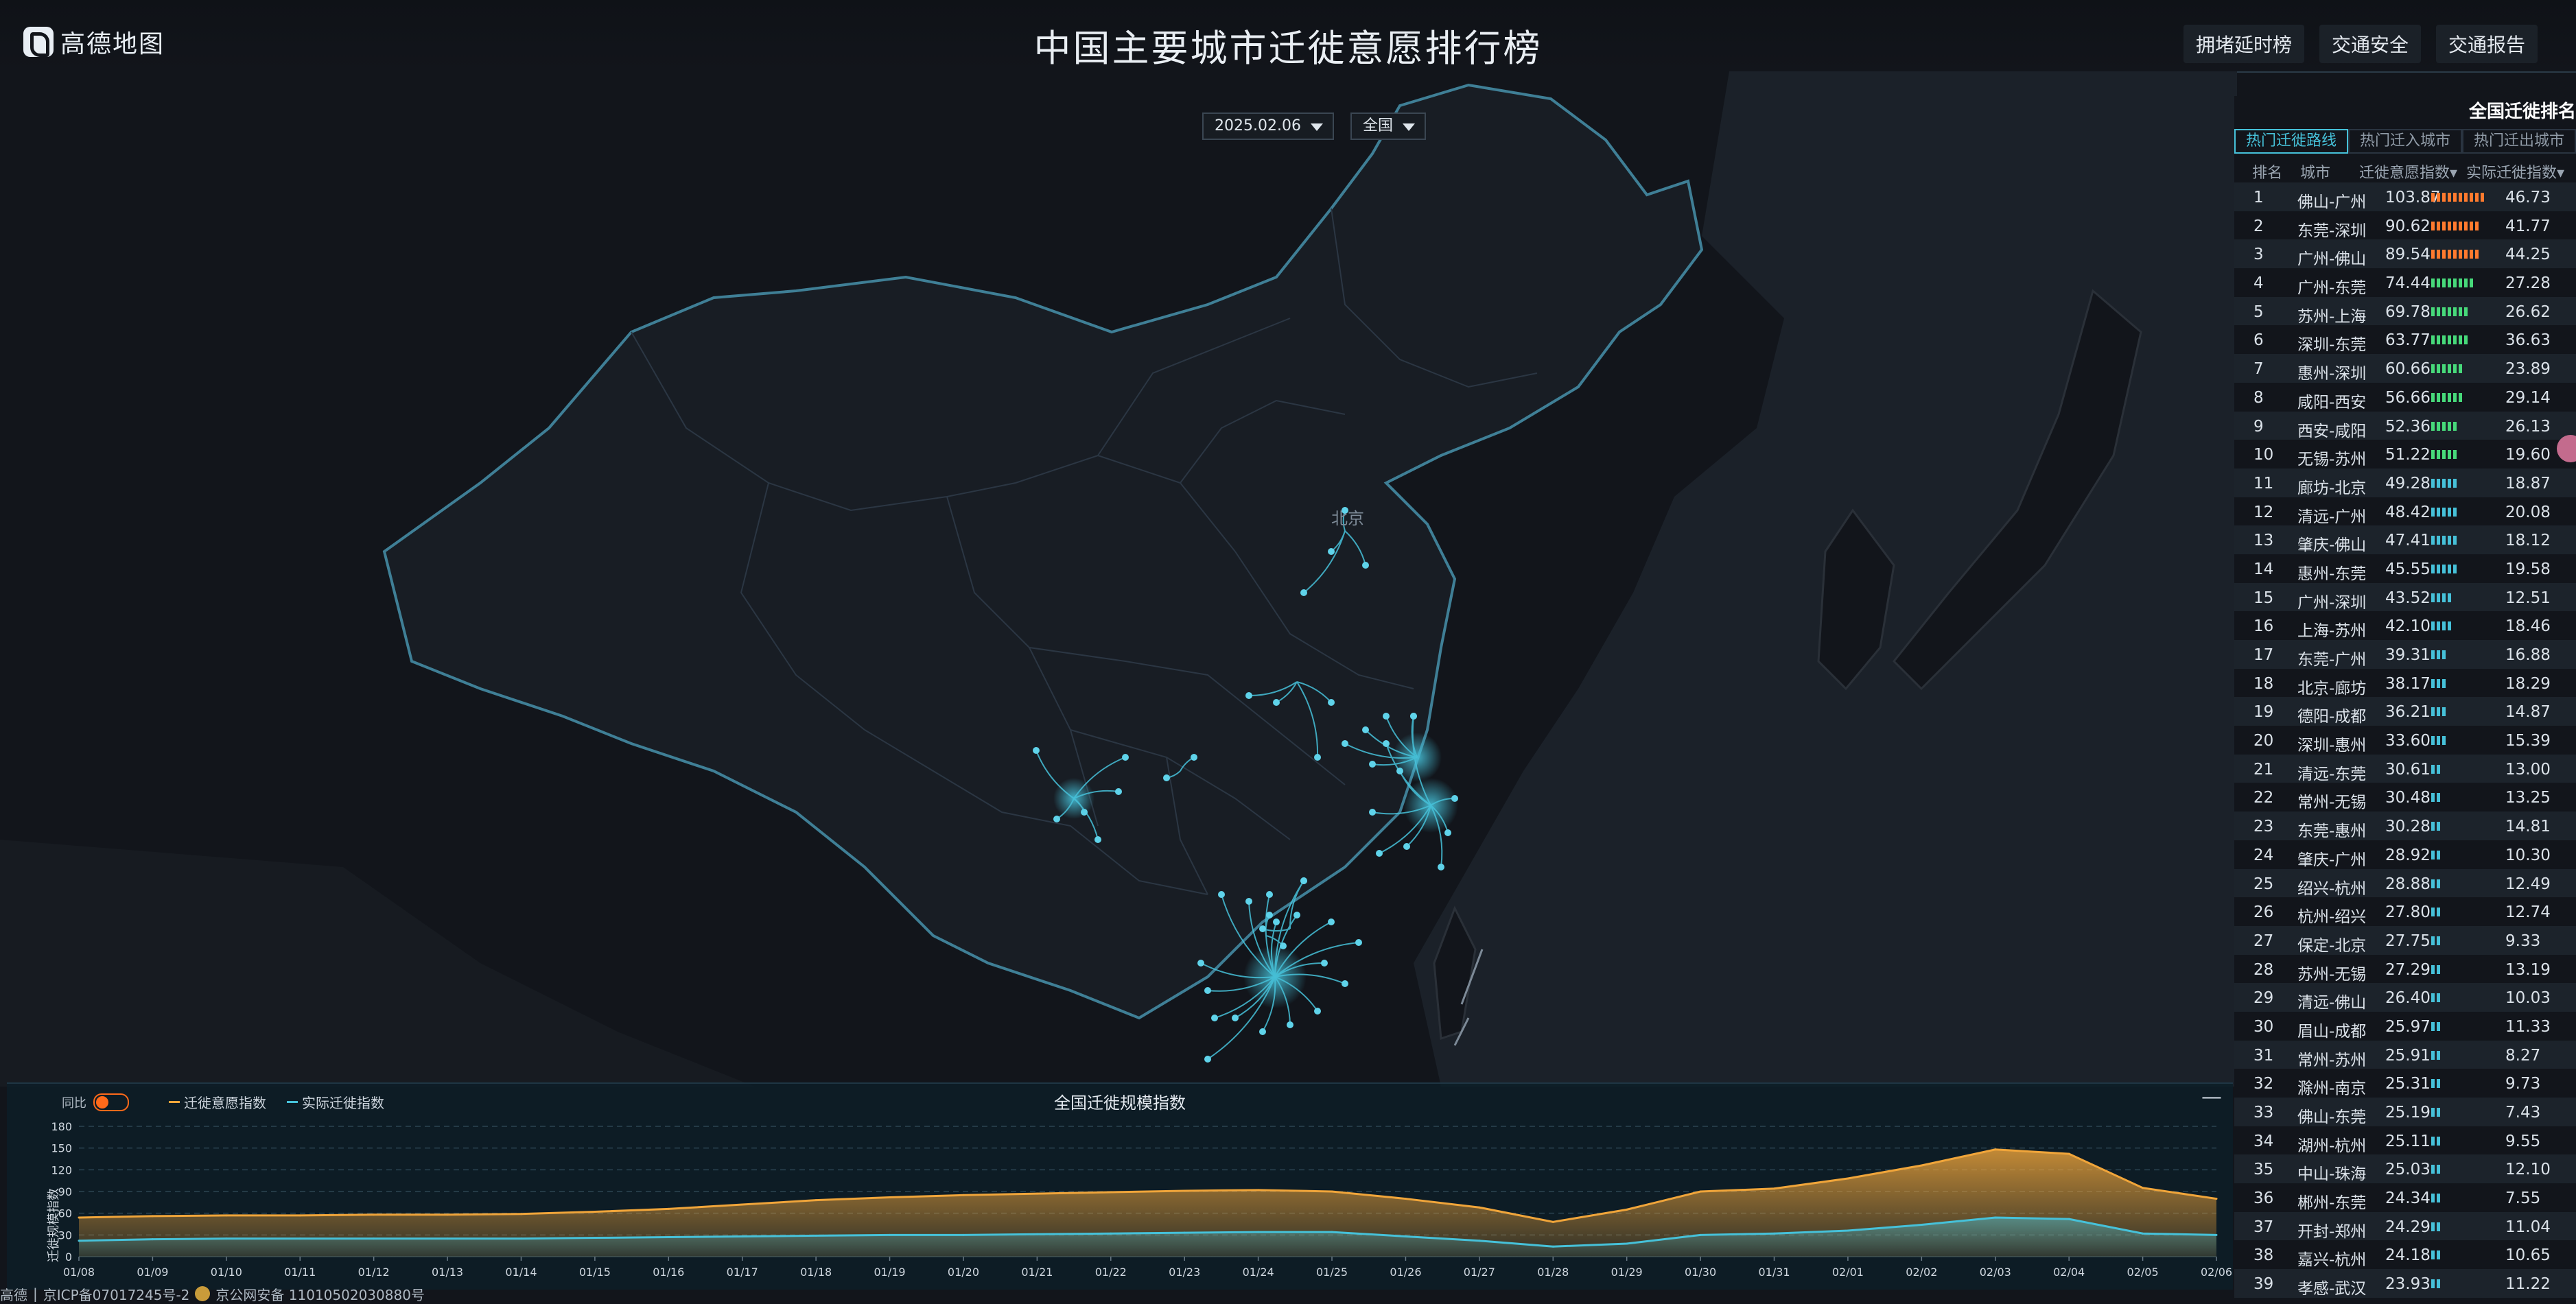 The width and height of the screenshot is (2576, 1304). Describe the element at coordinates (2405, 854) in the screenshot. I see `table-row: 24 肇庆-广州 28.92 10.30` at that location.